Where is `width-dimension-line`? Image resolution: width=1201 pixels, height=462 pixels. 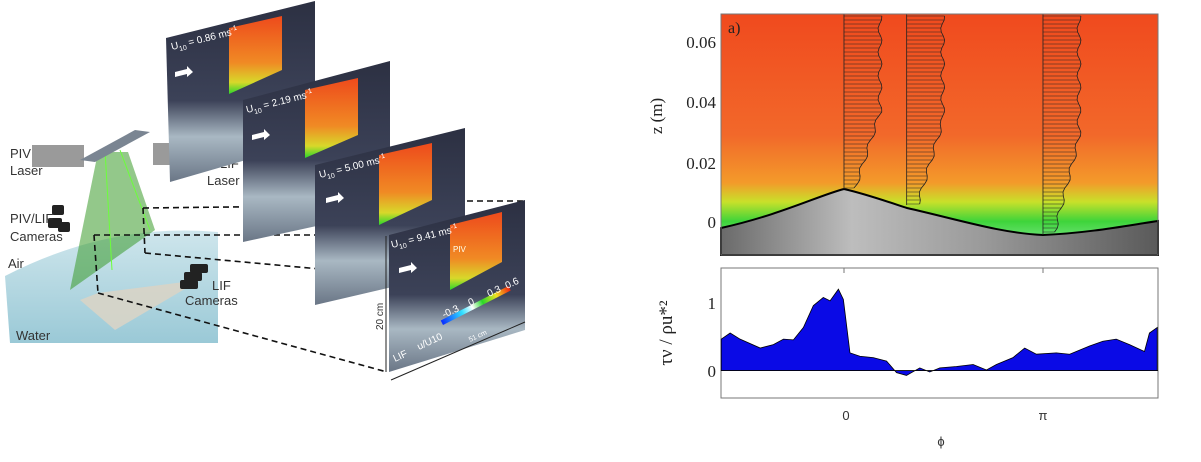
width-dimension-line is located at coordinates (458, 351).